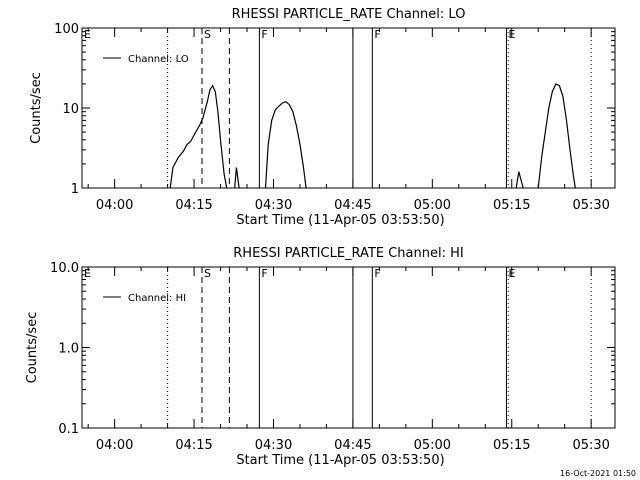 The height and width of the screenshot is (480, 640). Describe the element at coordinates (70, 109) in the screenshot. I see `y-tick-label: 10` at that location.